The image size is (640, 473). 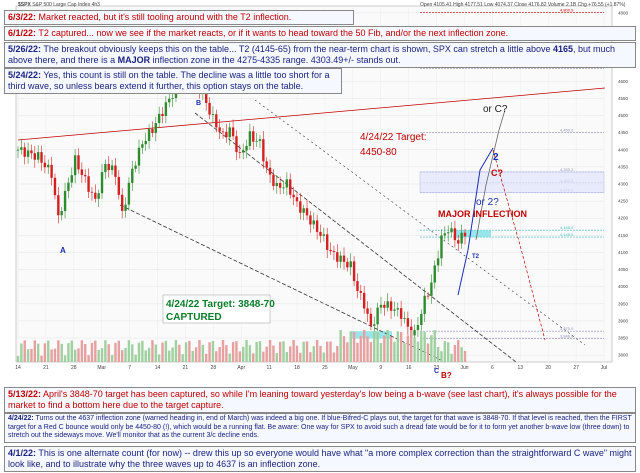 I want to click on chart-header: $SPX S&P 500 Large Cap Index 4h3, so click(x=59, y=5).